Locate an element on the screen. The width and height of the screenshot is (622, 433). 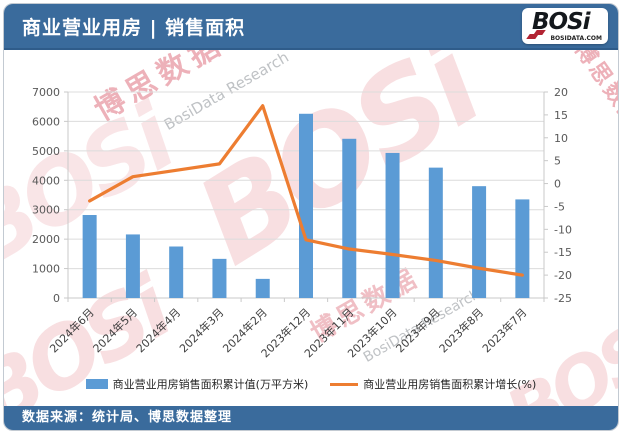
right-axis-label: -10 is located at coordinates (563, 229).